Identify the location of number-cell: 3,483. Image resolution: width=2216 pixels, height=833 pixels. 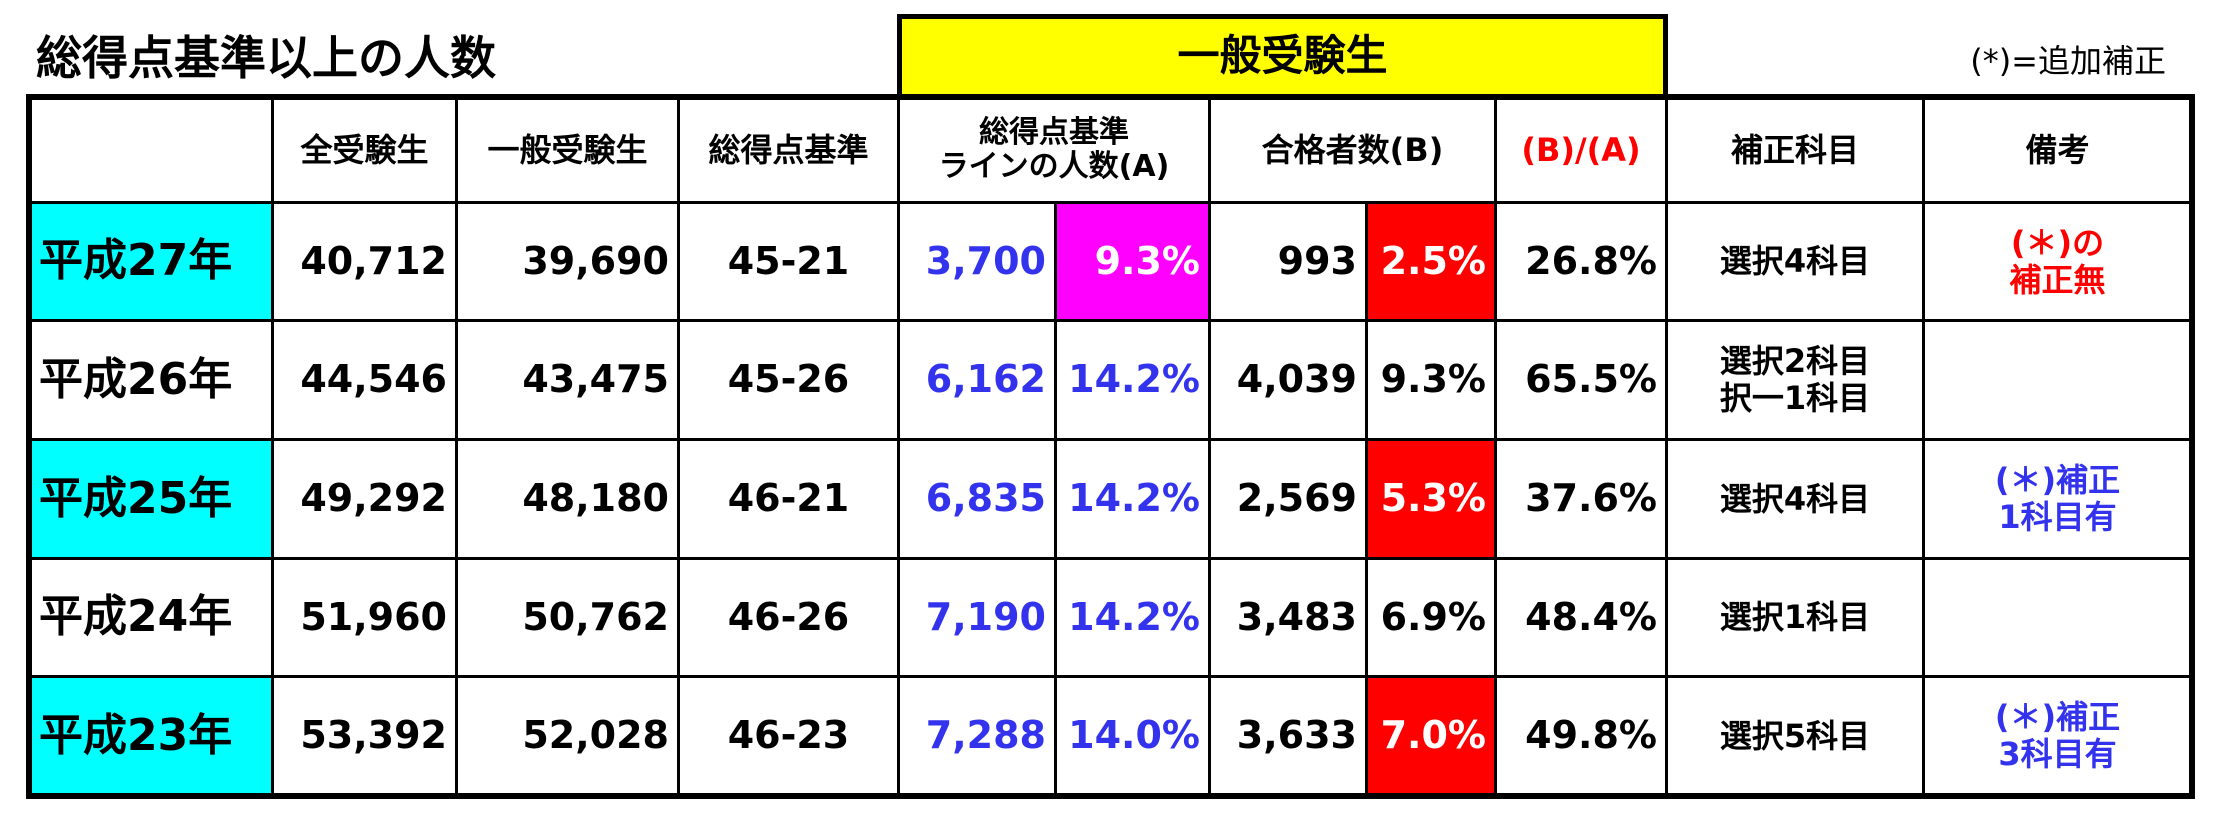
(1288, 617).